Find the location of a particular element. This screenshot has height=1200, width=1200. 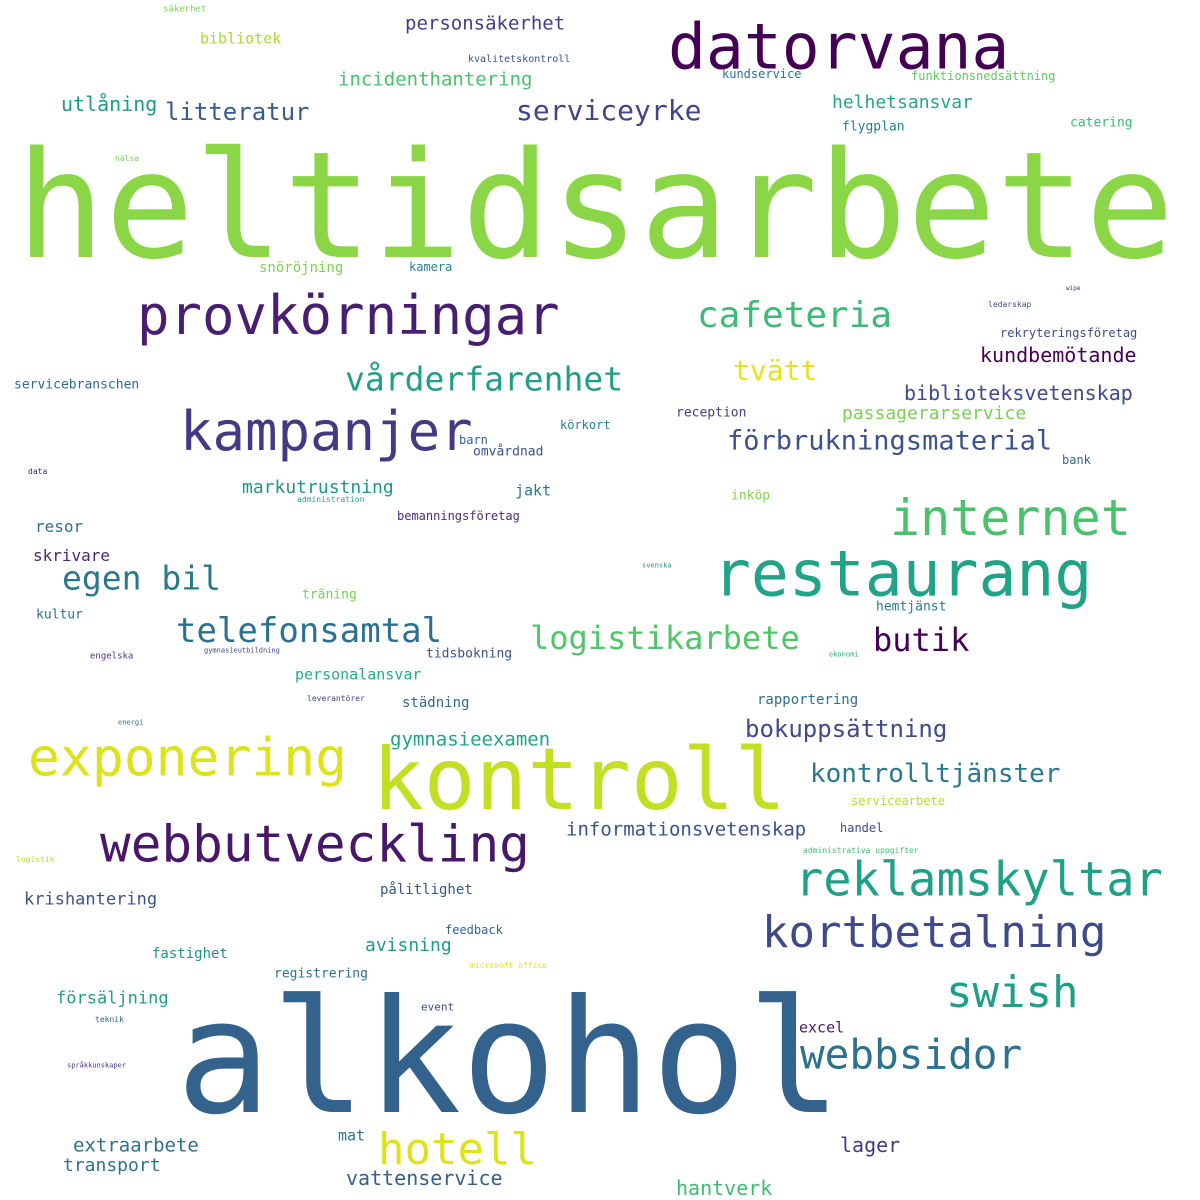

word: försäljning is located at coordinates (112, 998).